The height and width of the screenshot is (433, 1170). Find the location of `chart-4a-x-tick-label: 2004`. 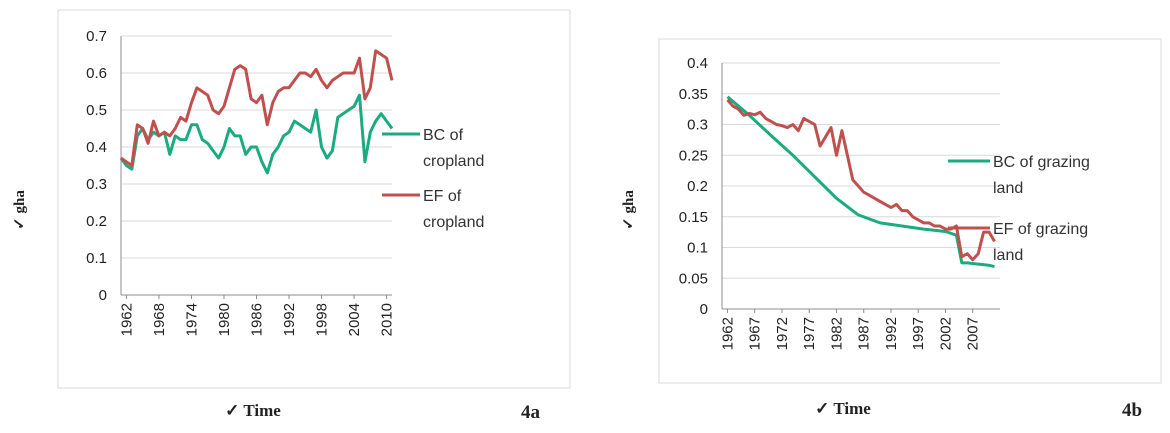

chart-4a-x-tick-label: 2004 is located at coordinates (354, 319).